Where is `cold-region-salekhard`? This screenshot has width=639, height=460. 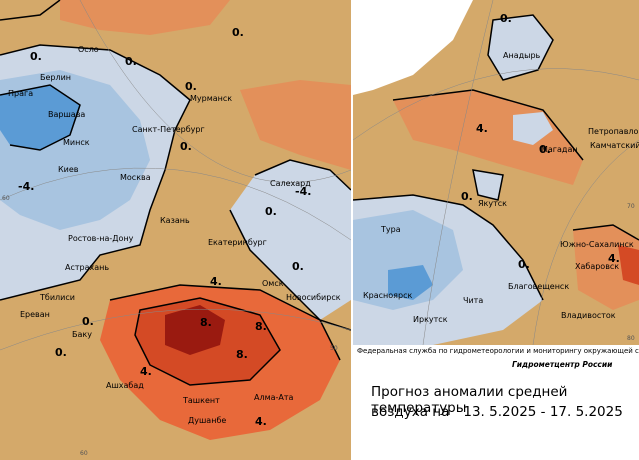 cold-region-salekhard is located at coordinates (290, 240).